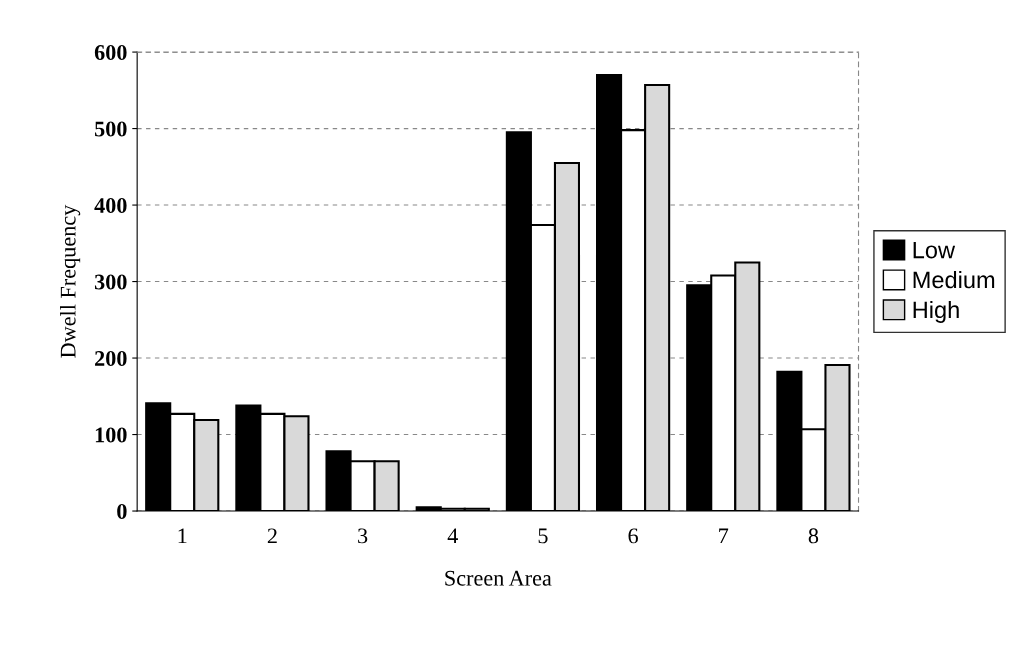  What do you see at coordinates (724, 536) in the screenshot?
I see `x-tick-label: 7` at bounding box center [724, 536].